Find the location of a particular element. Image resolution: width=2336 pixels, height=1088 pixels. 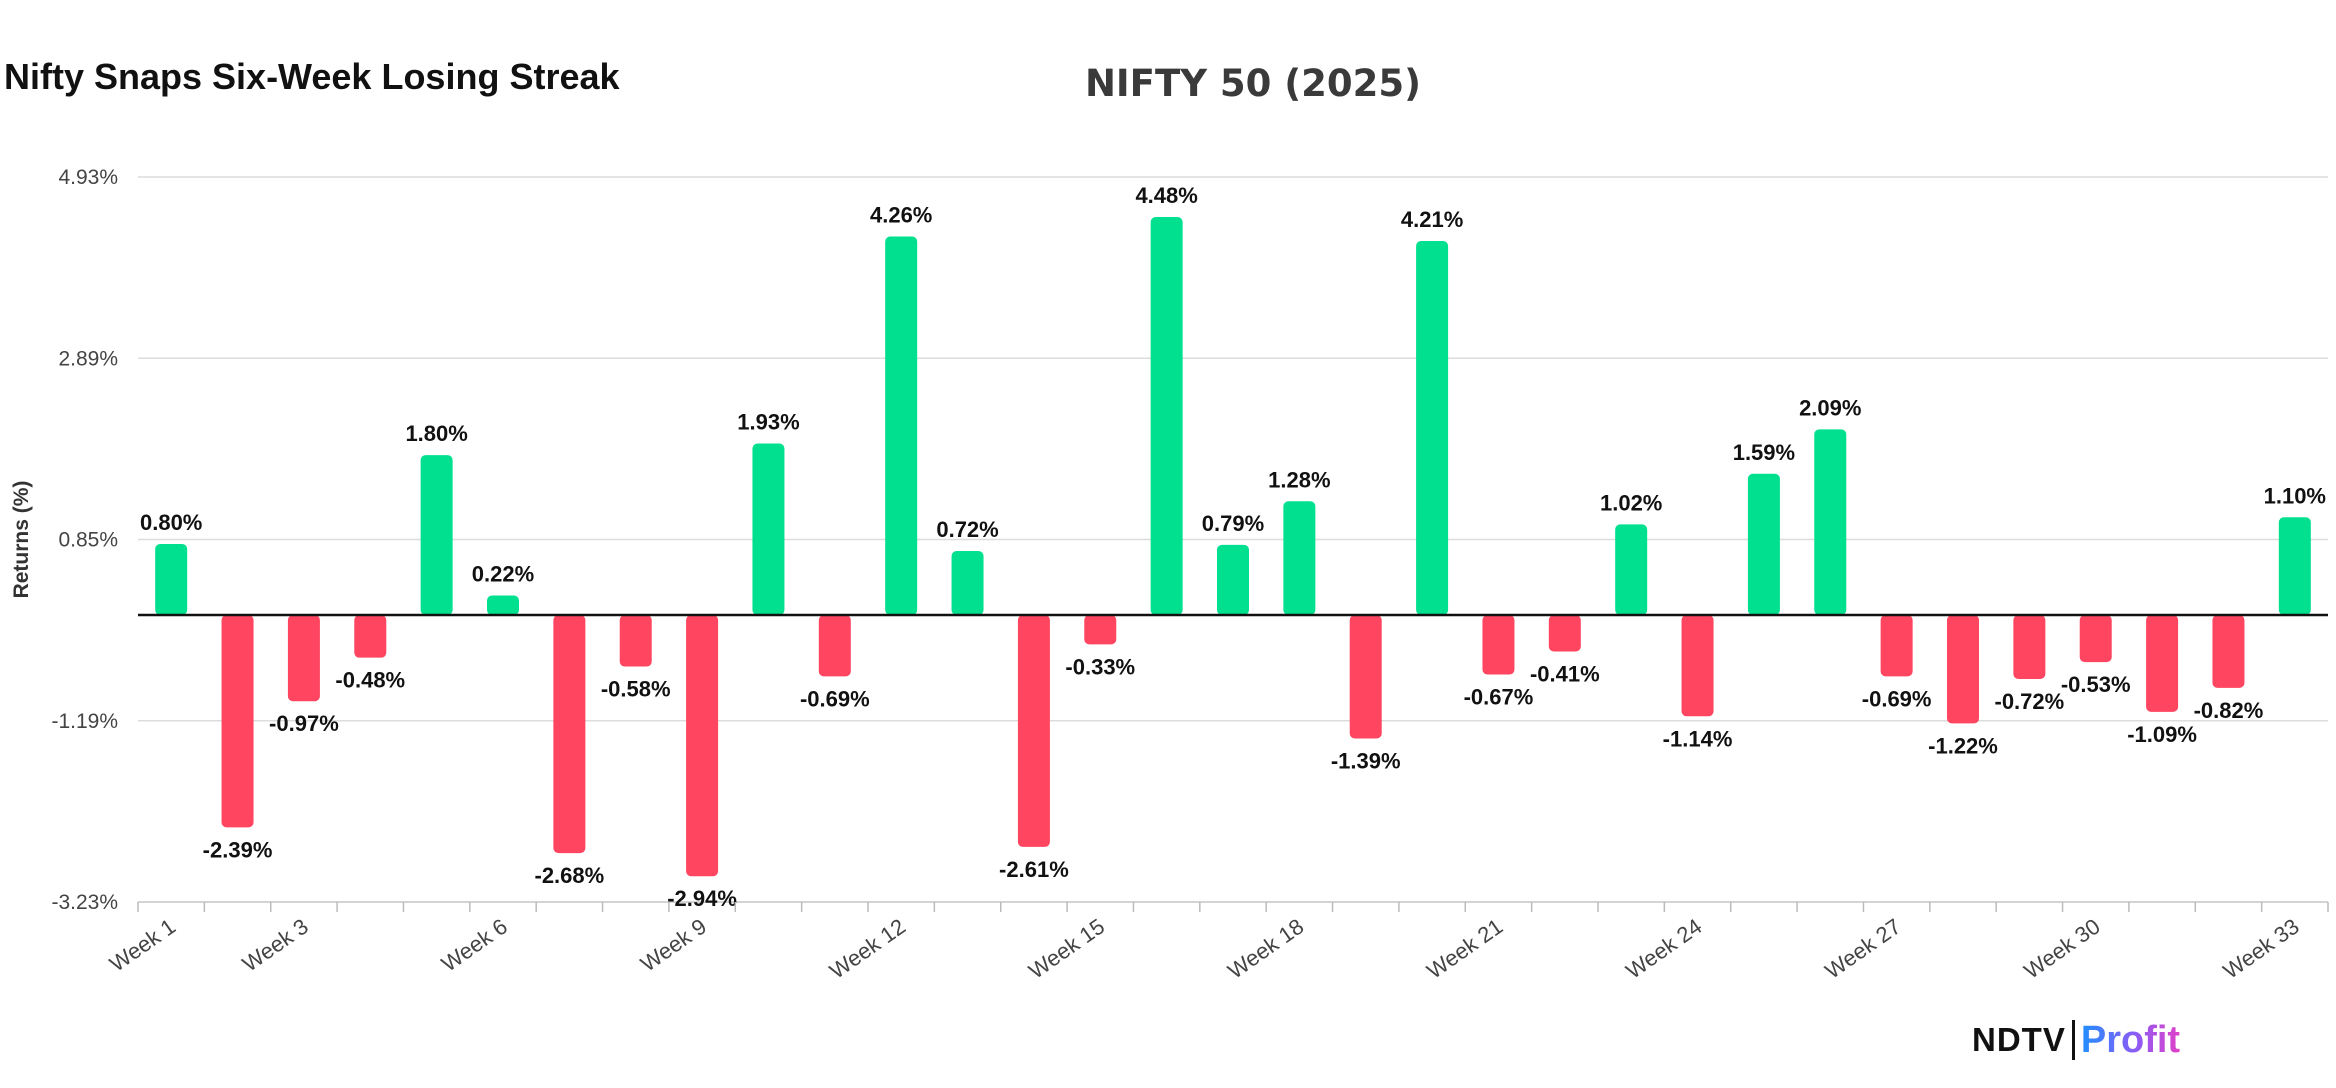

data-label: 1.28% is located at coordinates (1299, 479).